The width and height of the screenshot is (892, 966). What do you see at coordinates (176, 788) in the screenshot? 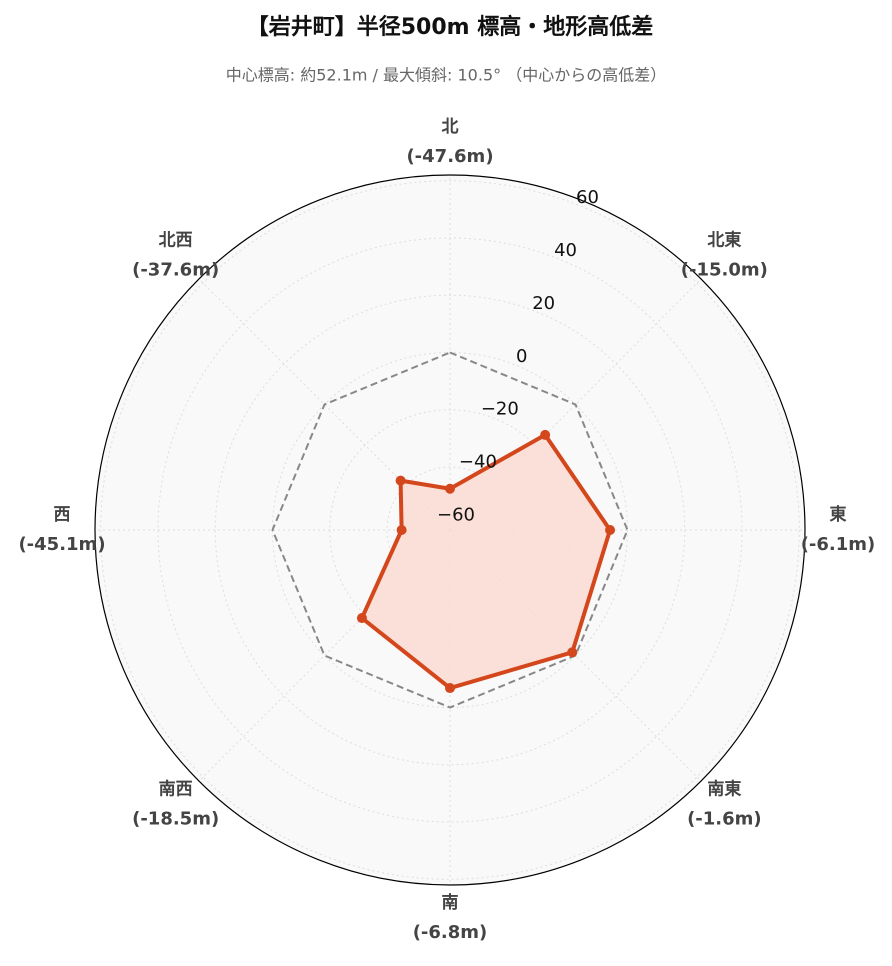
I see `category-label: 南西` at bounding box center [176, 788].